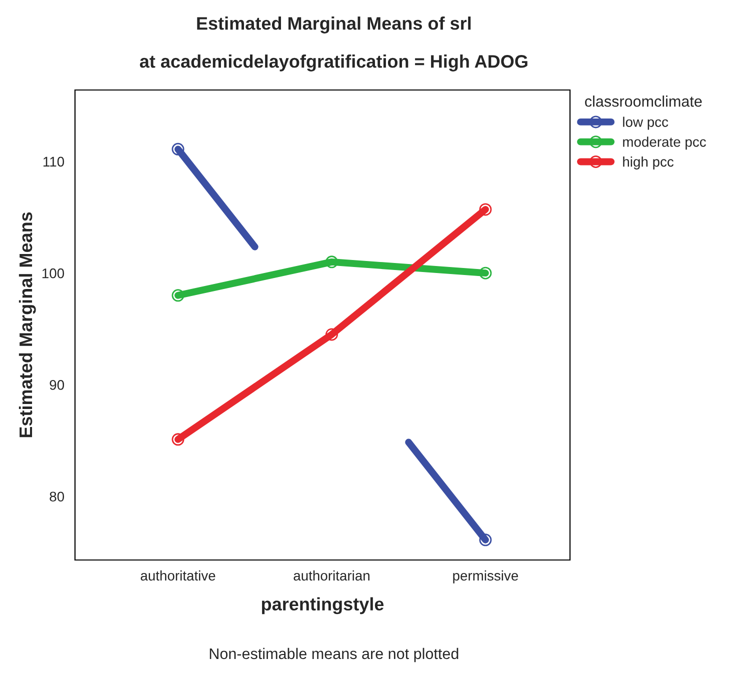  What do you see at coordinates (57, 385) in the screenshot?
I see `y-tick-label: 90` at bounding box center [57, 385].